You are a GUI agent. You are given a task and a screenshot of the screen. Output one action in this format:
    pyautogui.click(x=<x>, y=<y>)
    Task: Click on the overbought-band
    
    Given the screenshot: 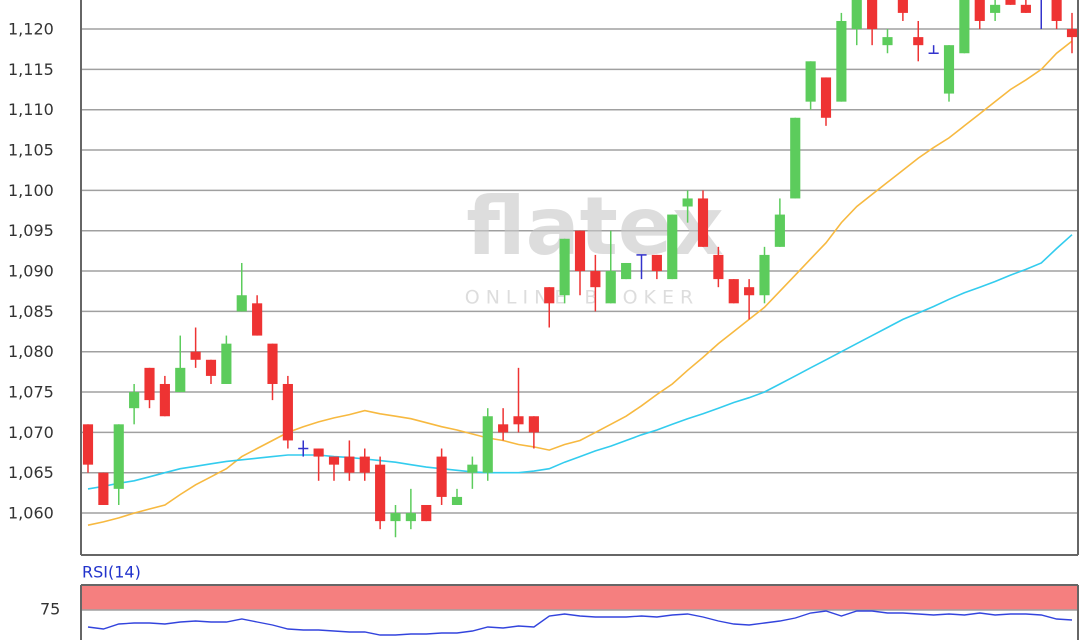 What is the action you would take?
    pyautogui.click(x=580, y=597)
    